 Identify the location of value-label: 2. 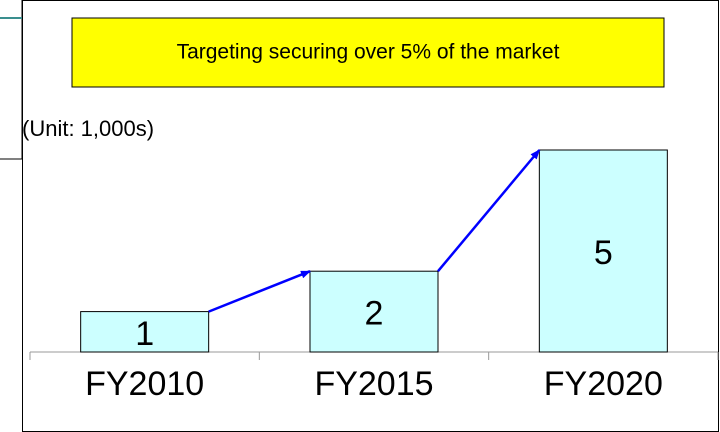
(374, 314).